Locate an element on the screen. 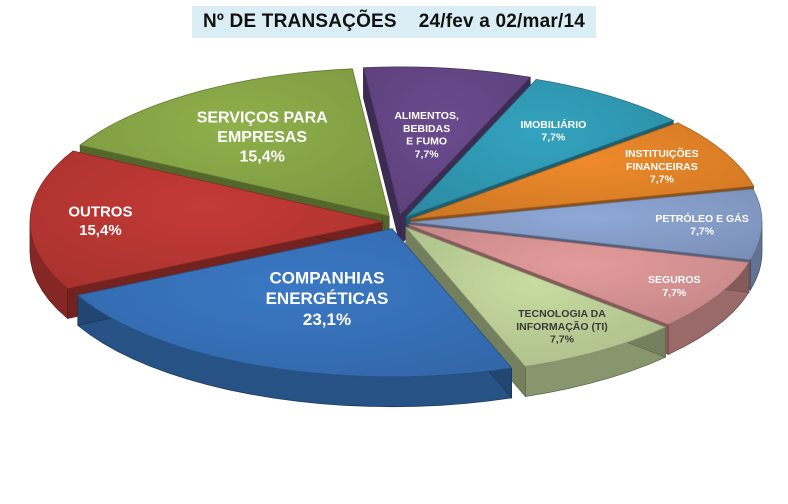  slice-label: COMPANHIAS ENERGÉTICAS 23,1% is located at coordinates (327, 298).